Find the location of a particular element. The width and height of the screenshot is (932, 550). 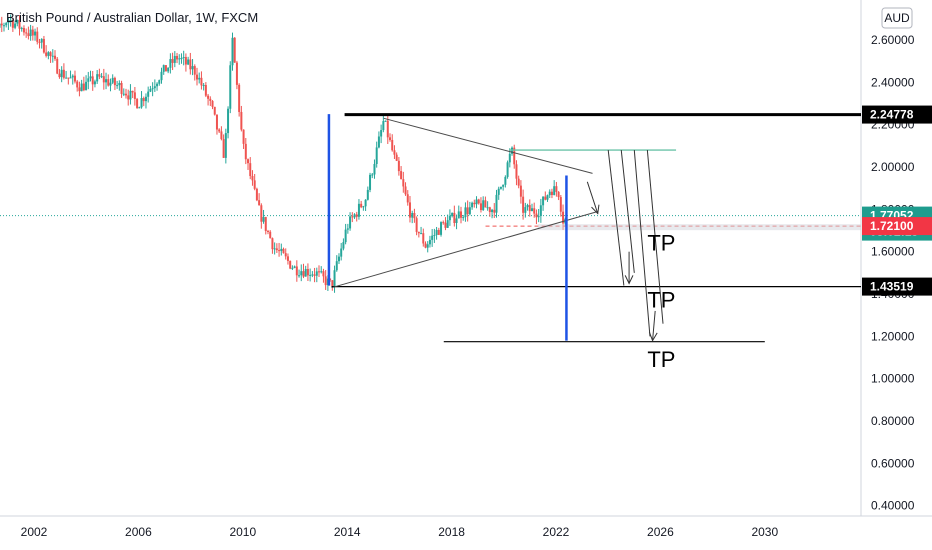

time-axis: 2002 2006 2010 2014 2018 2022 2026 2030 is located at coordinates (400, 532).